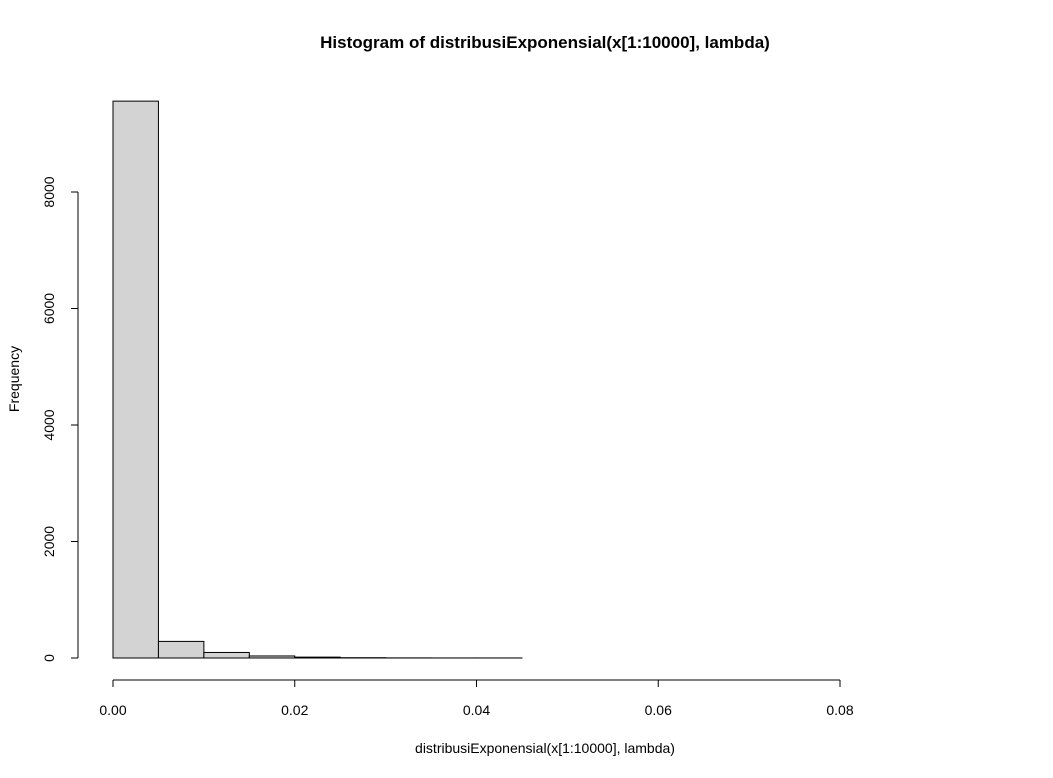 The image size is (1053, 778). I want to click on y-axis-label: Frequency, so click(14, 379).